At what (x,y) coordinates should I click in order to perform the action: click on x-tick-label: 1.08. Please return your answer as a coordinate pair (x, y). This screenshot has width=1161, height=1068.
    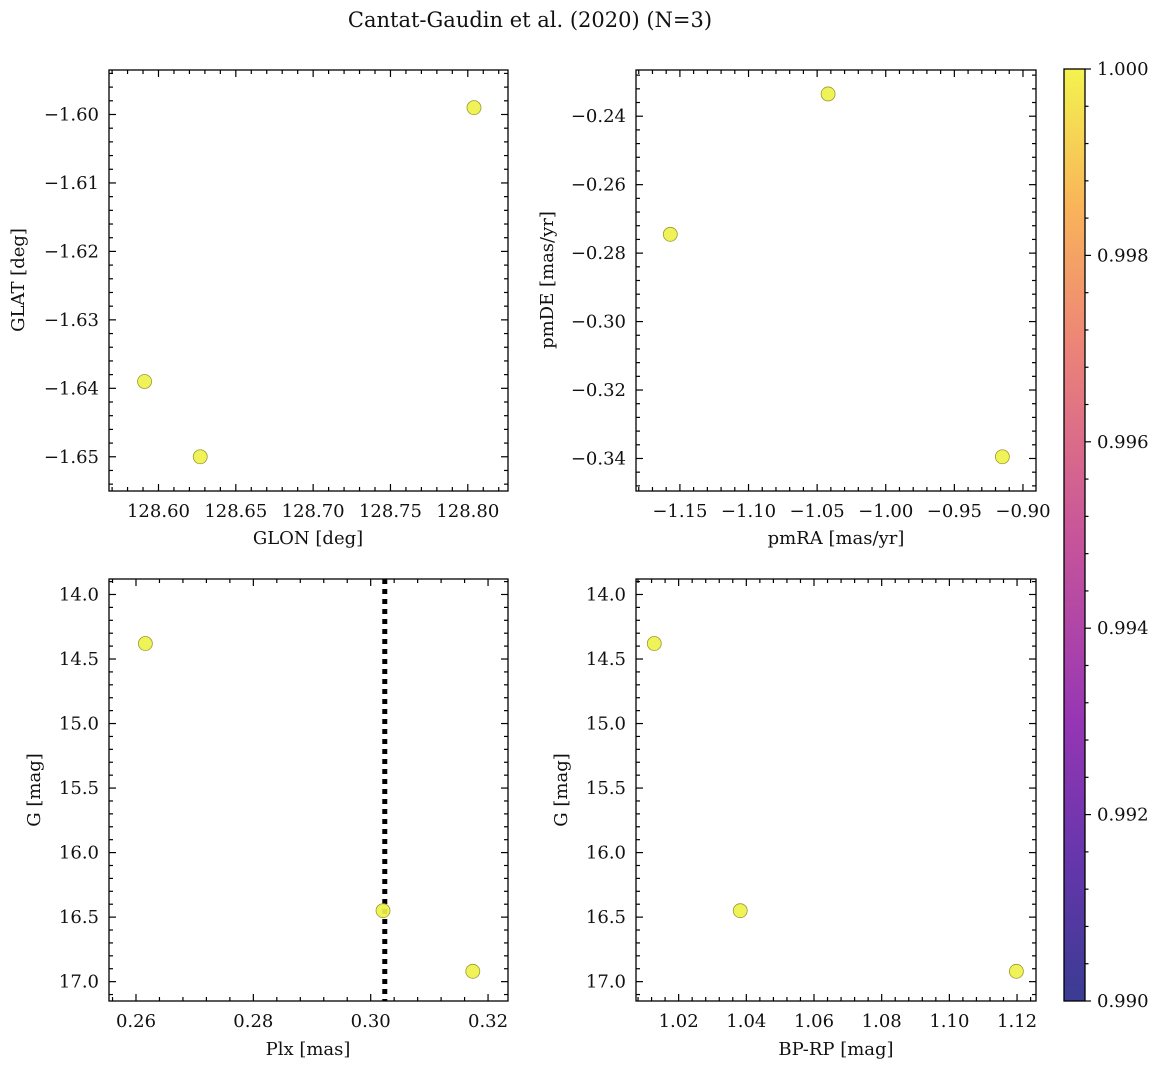
    Looking at the image, I should click on (882, 1021).